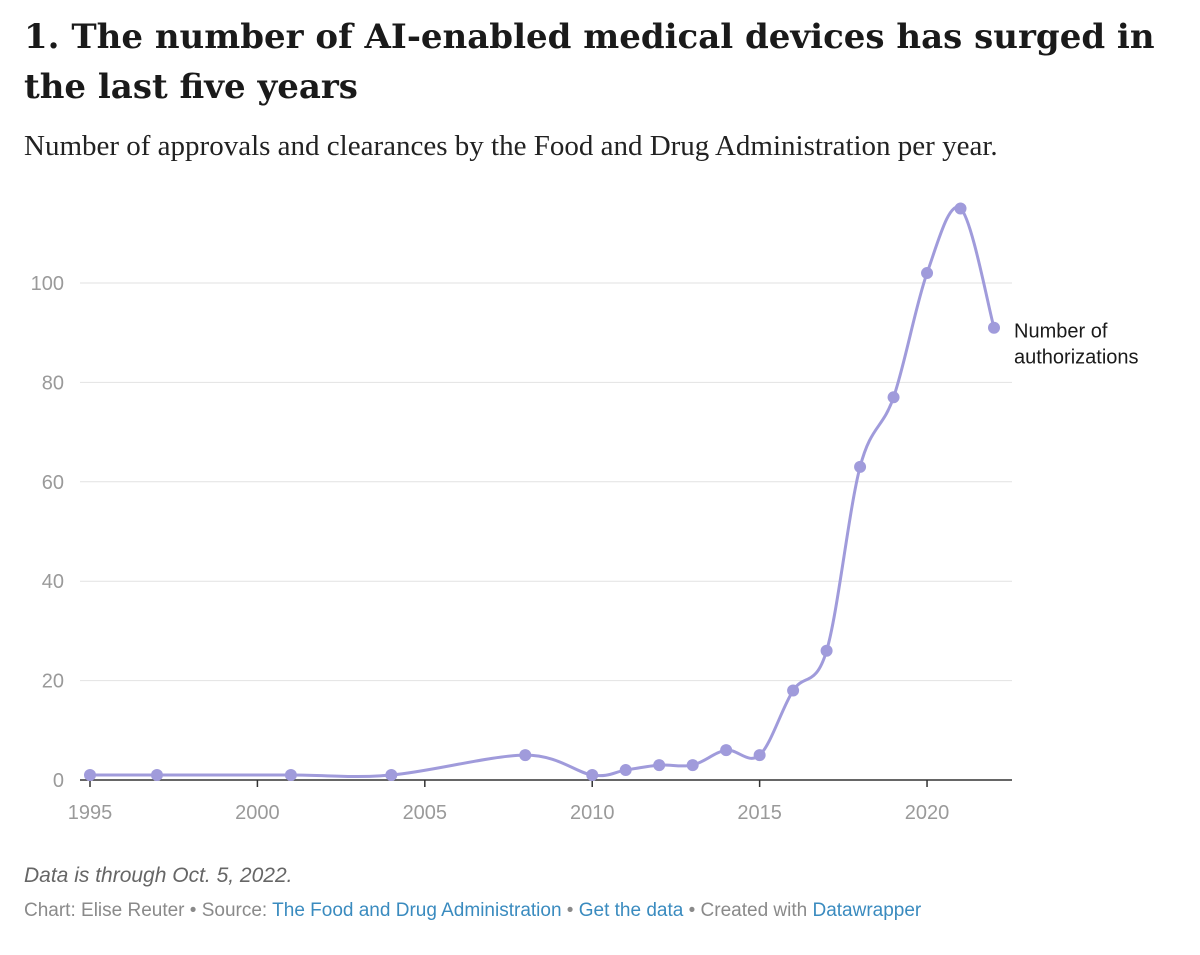 The width and height of the screenshot is (1200, 955). What do you see at coordinates (53, 483) in the screenshot?
I see `y-tick-label: 60` at bounding box center [53, 483].